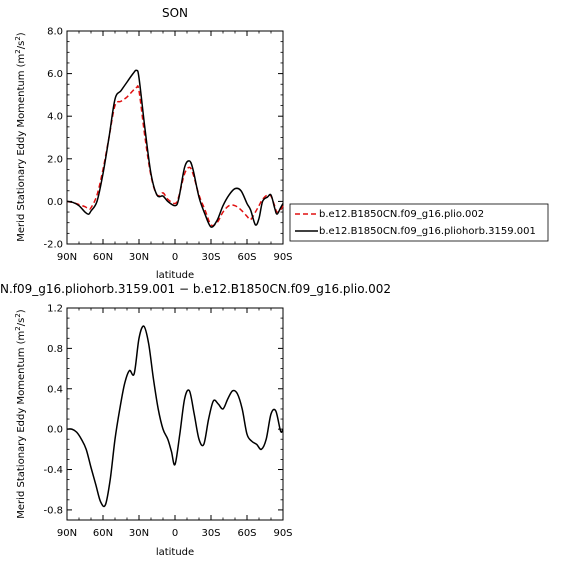 This screenshot has width=563, height=564. What do you see at coordinates (53, 510) in the screenshot?
I see `bottom-y-tick-label: -0.8` at bounding box center [53, 510].